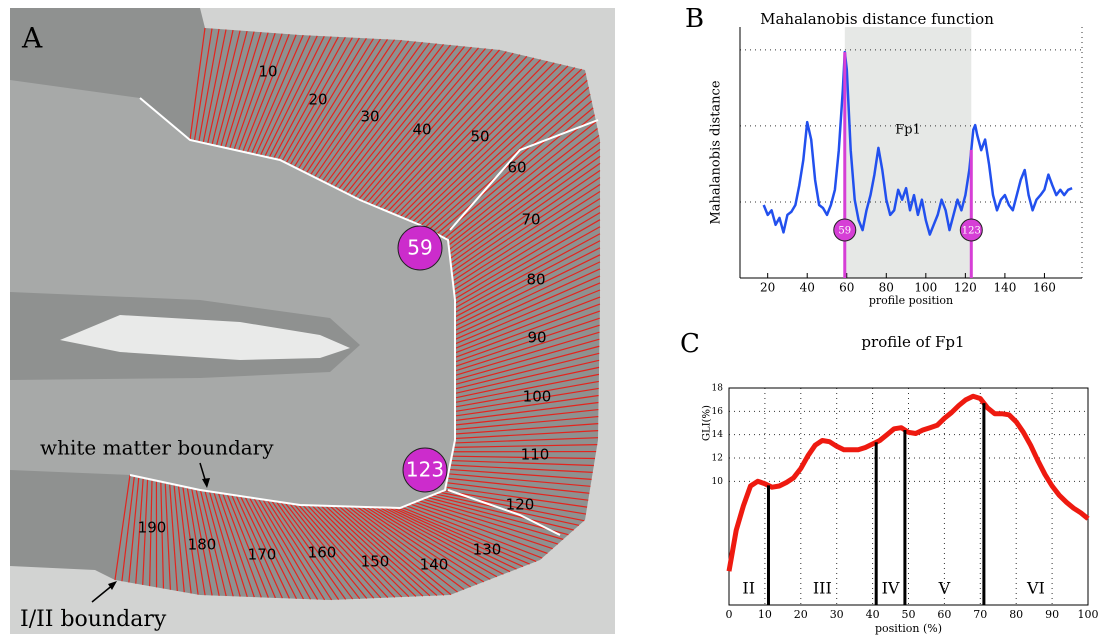  I want to click on profile-label: 10, so click(267, 72).